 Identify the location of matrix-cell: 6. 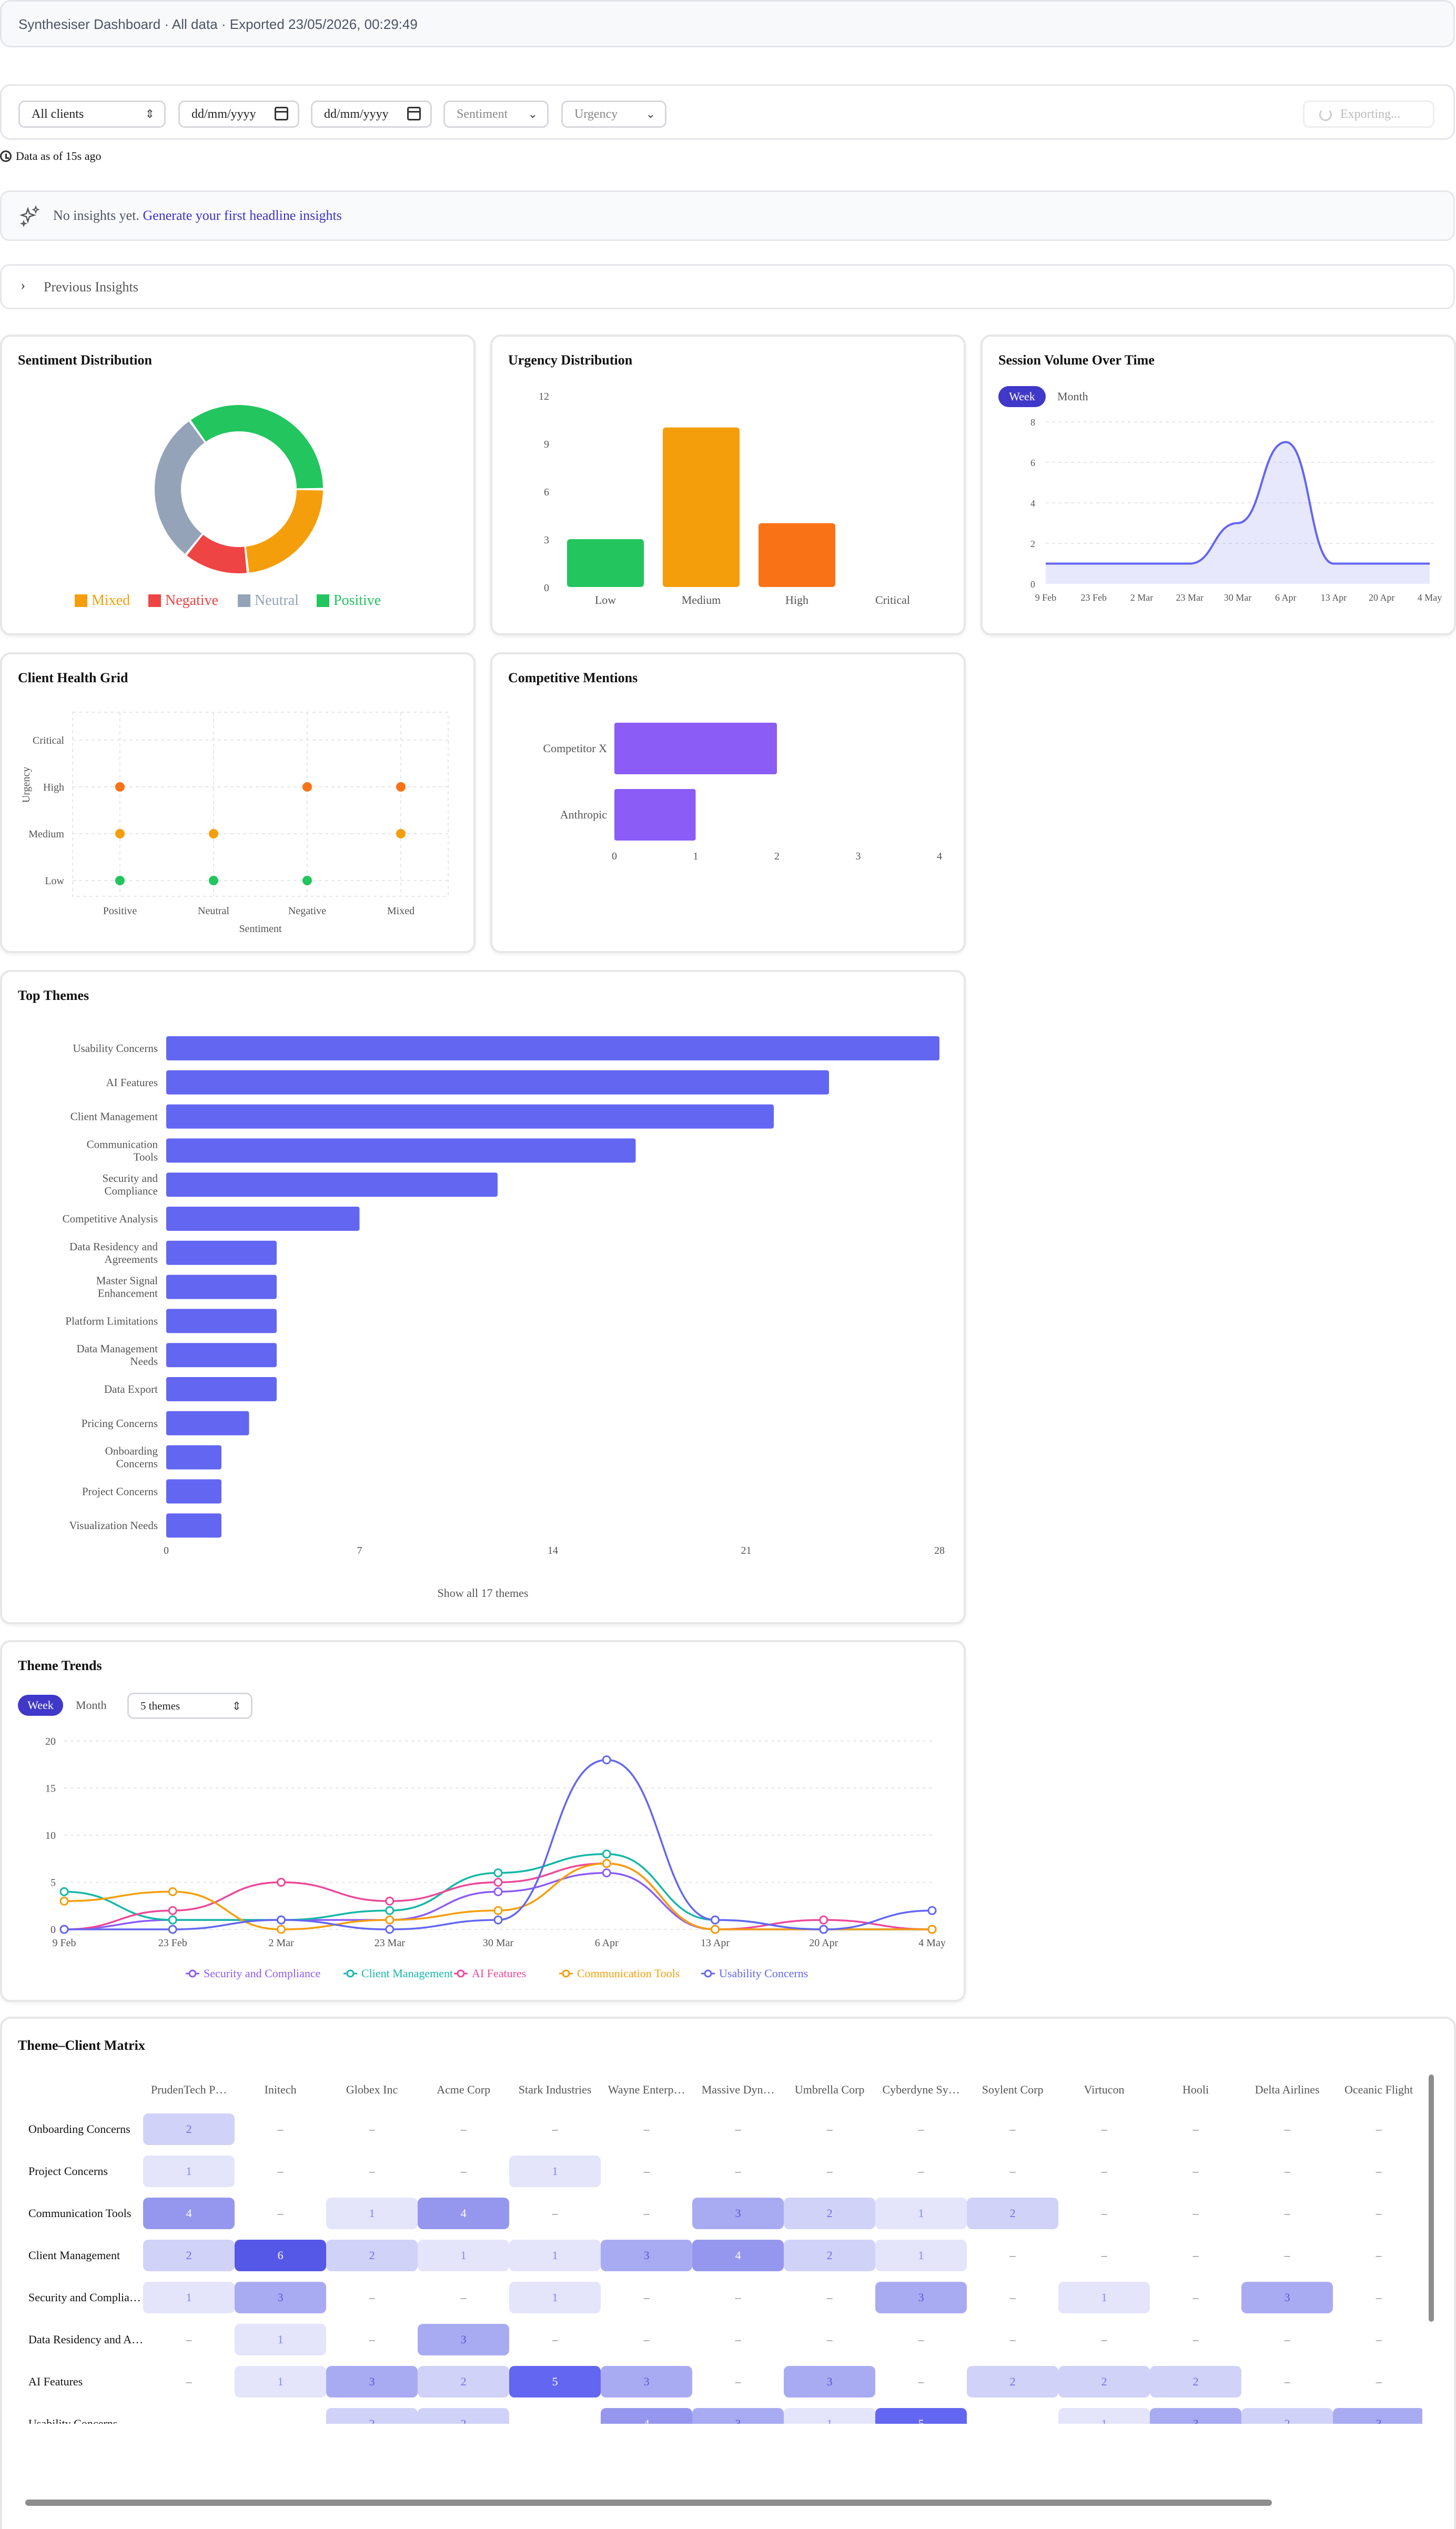
(281, 2255).